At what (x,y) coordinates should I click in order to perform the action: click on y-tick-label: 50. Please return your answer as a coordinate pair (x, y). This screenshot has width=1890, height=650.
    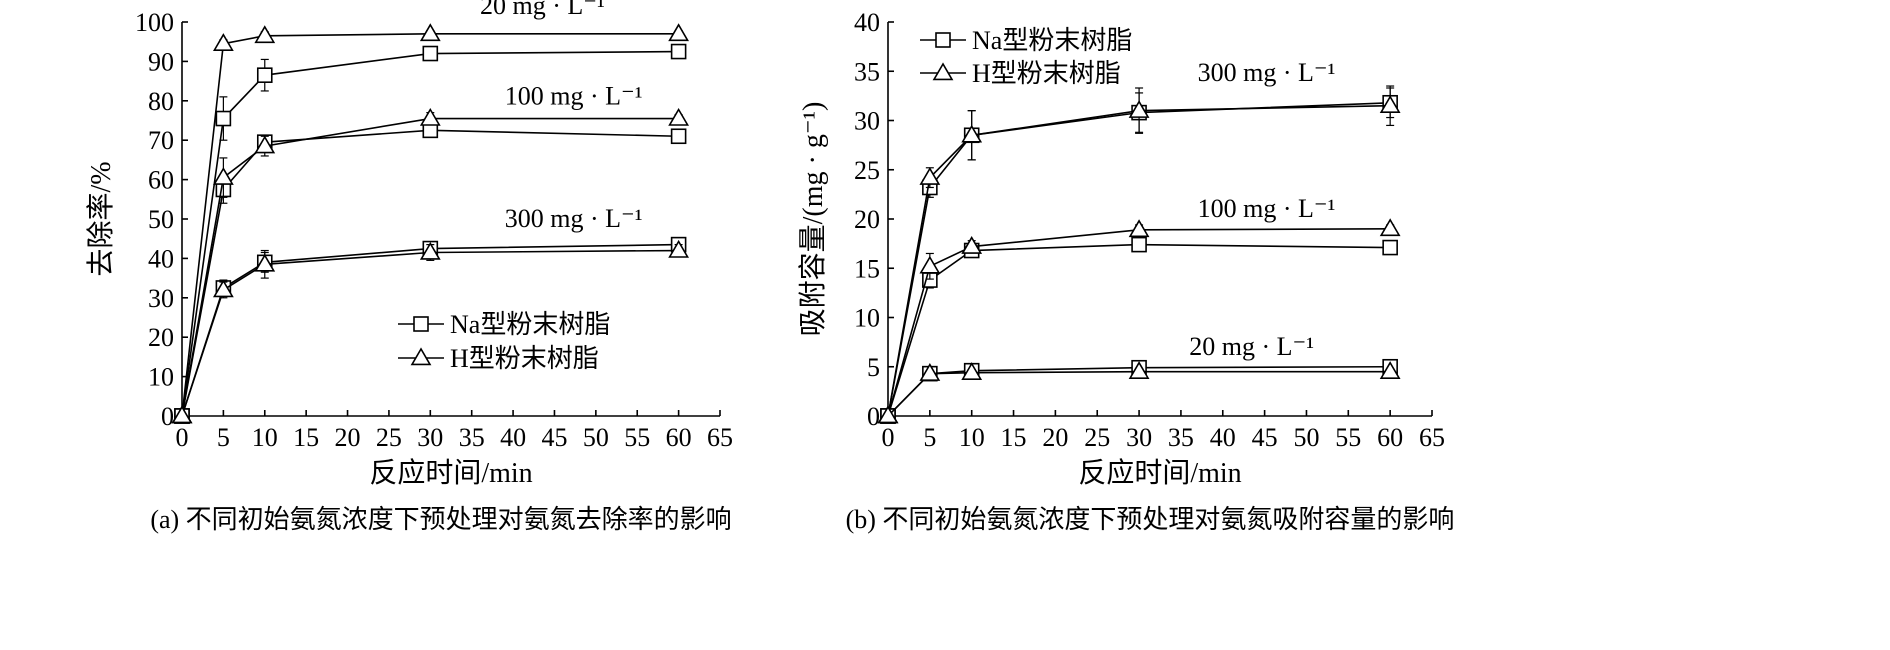
    Looking at the image, I should click on (161, 219).